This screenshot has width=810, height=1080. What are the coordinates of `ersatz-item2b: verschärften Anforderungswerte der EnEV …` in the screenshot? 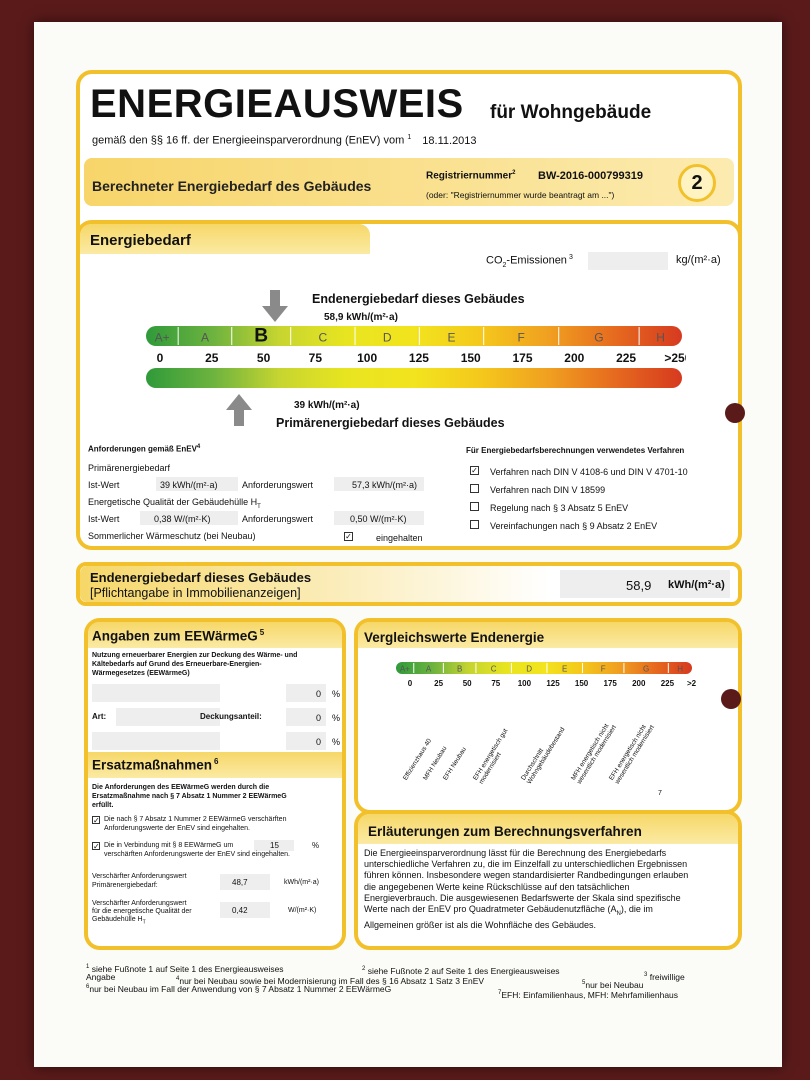 It's located at (197, 854).